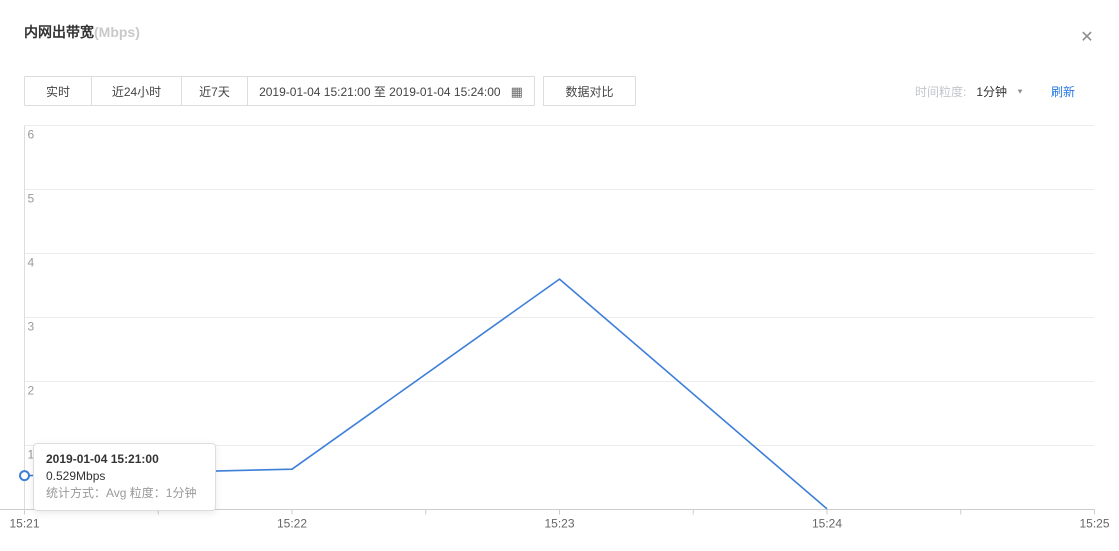 This screenshot has width=1119, height=551. What do you see at coordinates (827, 524) in the screenshot?
I see `x-axis-tick-label: 15:24` at bounding box center [827, 524].